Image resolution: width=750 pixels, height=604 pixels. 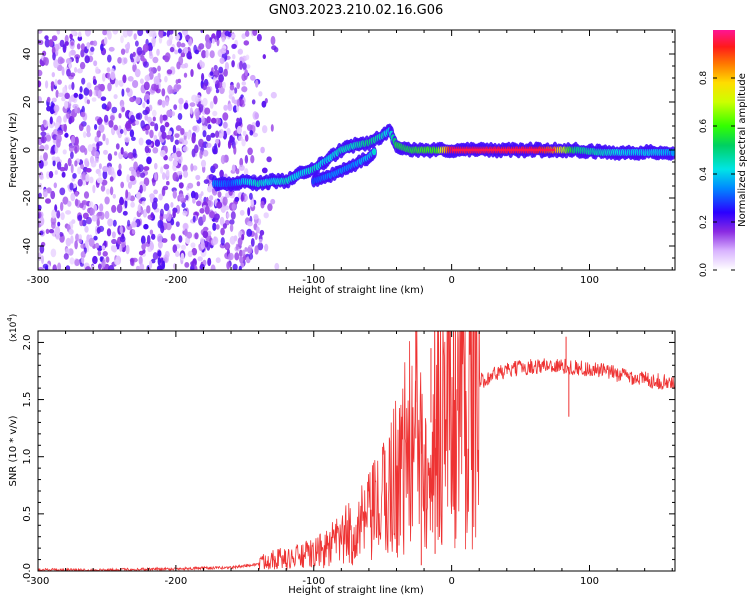 What do you see at coordinates (451, 280) in the screenshot?
I see `spectrogram-x-tick-label: 0` at bounding box center [451, 280].